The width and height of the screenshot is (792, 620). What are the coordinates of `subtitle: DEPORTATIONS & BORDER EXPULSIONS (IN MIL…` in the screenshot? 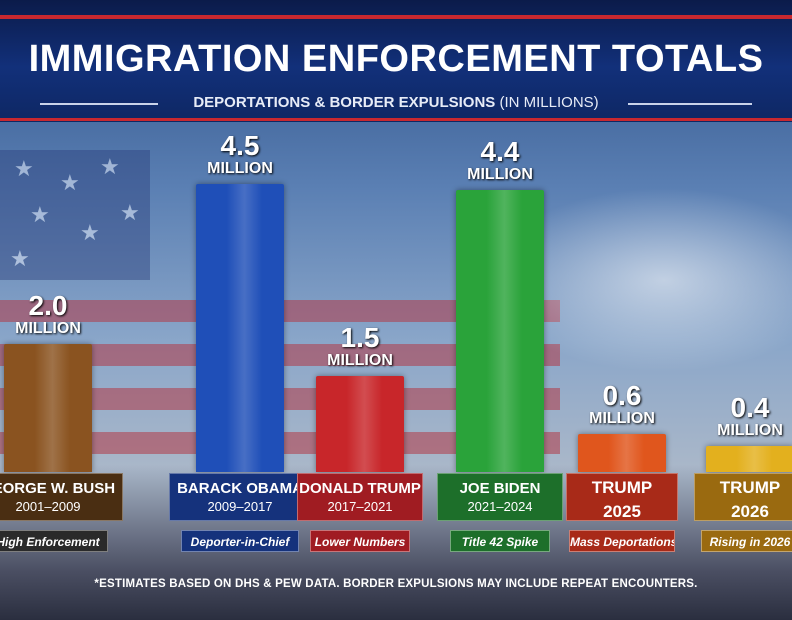 It's located at (396, 102).